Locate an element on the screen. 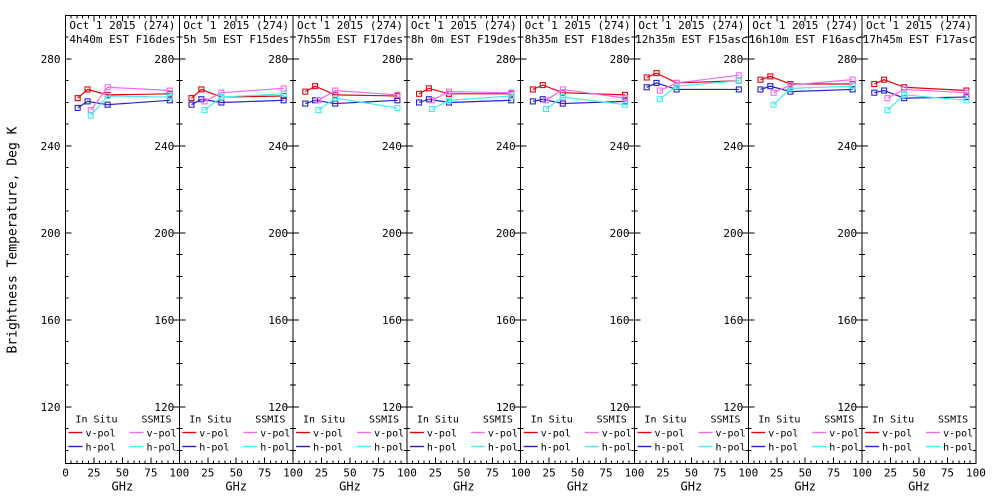  x-tick-label: 25 is located at coordinates (776, 473).